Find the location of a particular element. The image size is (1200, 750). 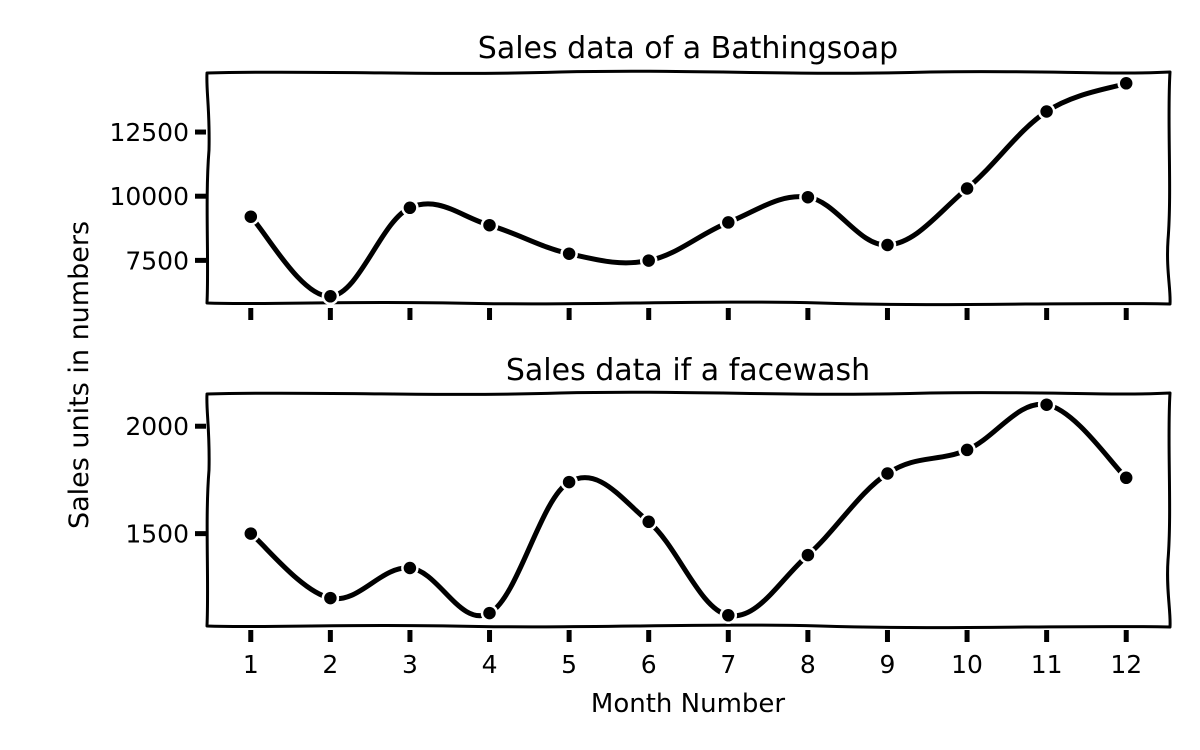

facewash-x-tick-label: 6 is located at coordinates (649, 664).